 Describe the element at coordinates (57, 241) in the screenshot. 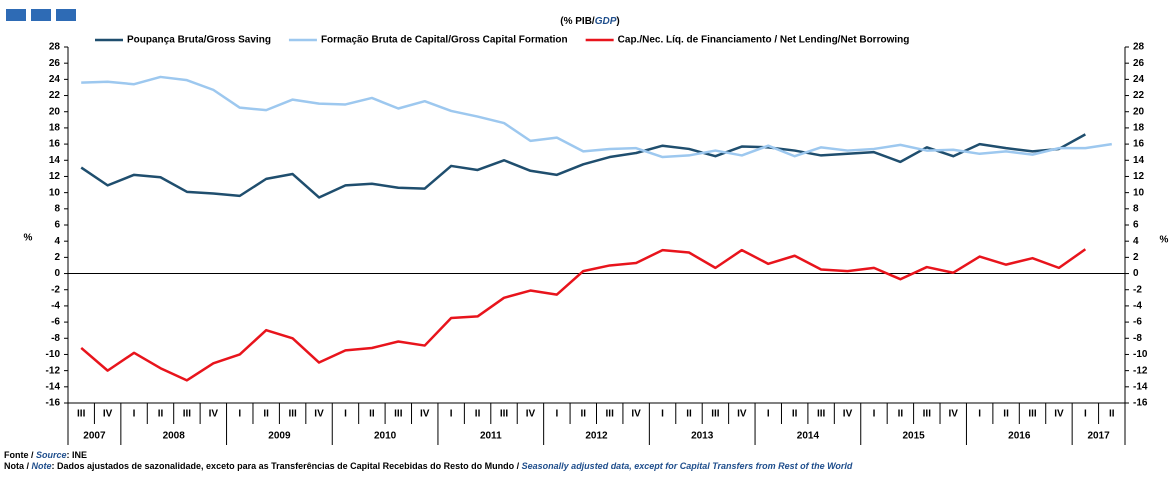

I see `y-tick-label: 4` at that location.